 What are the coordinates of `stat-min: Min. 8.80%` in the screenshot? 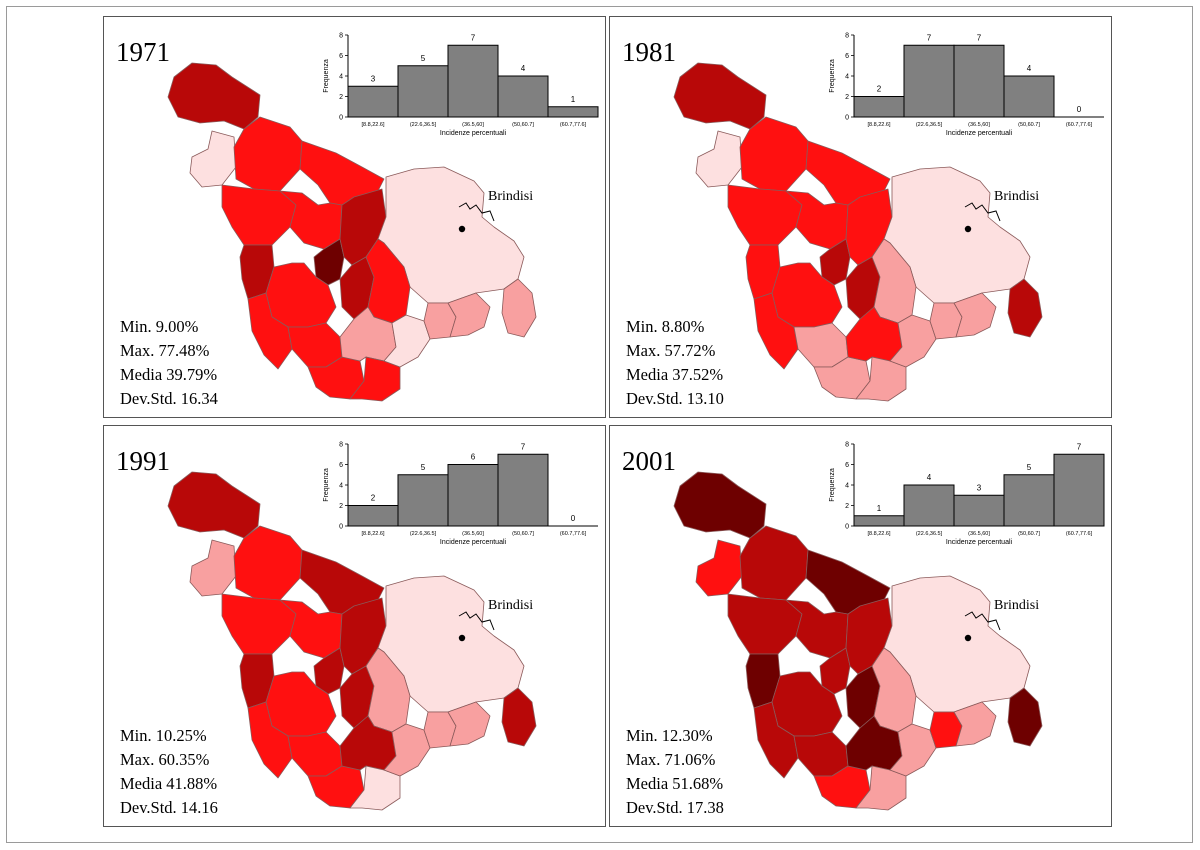 It's located at (665, 326).